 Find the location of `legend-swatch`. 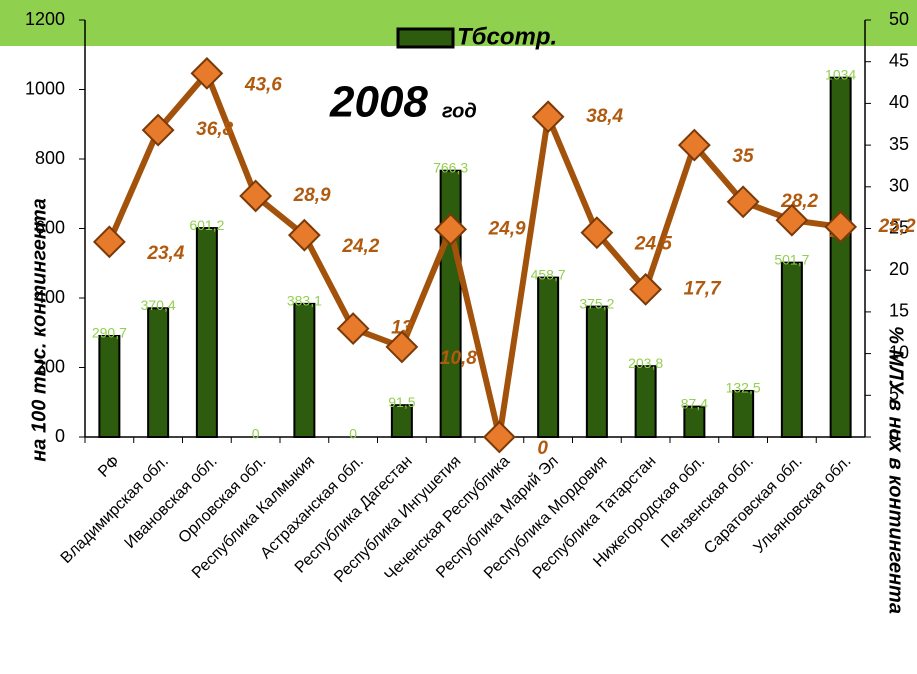

legend-swatch is located at coordinates (425, 38).